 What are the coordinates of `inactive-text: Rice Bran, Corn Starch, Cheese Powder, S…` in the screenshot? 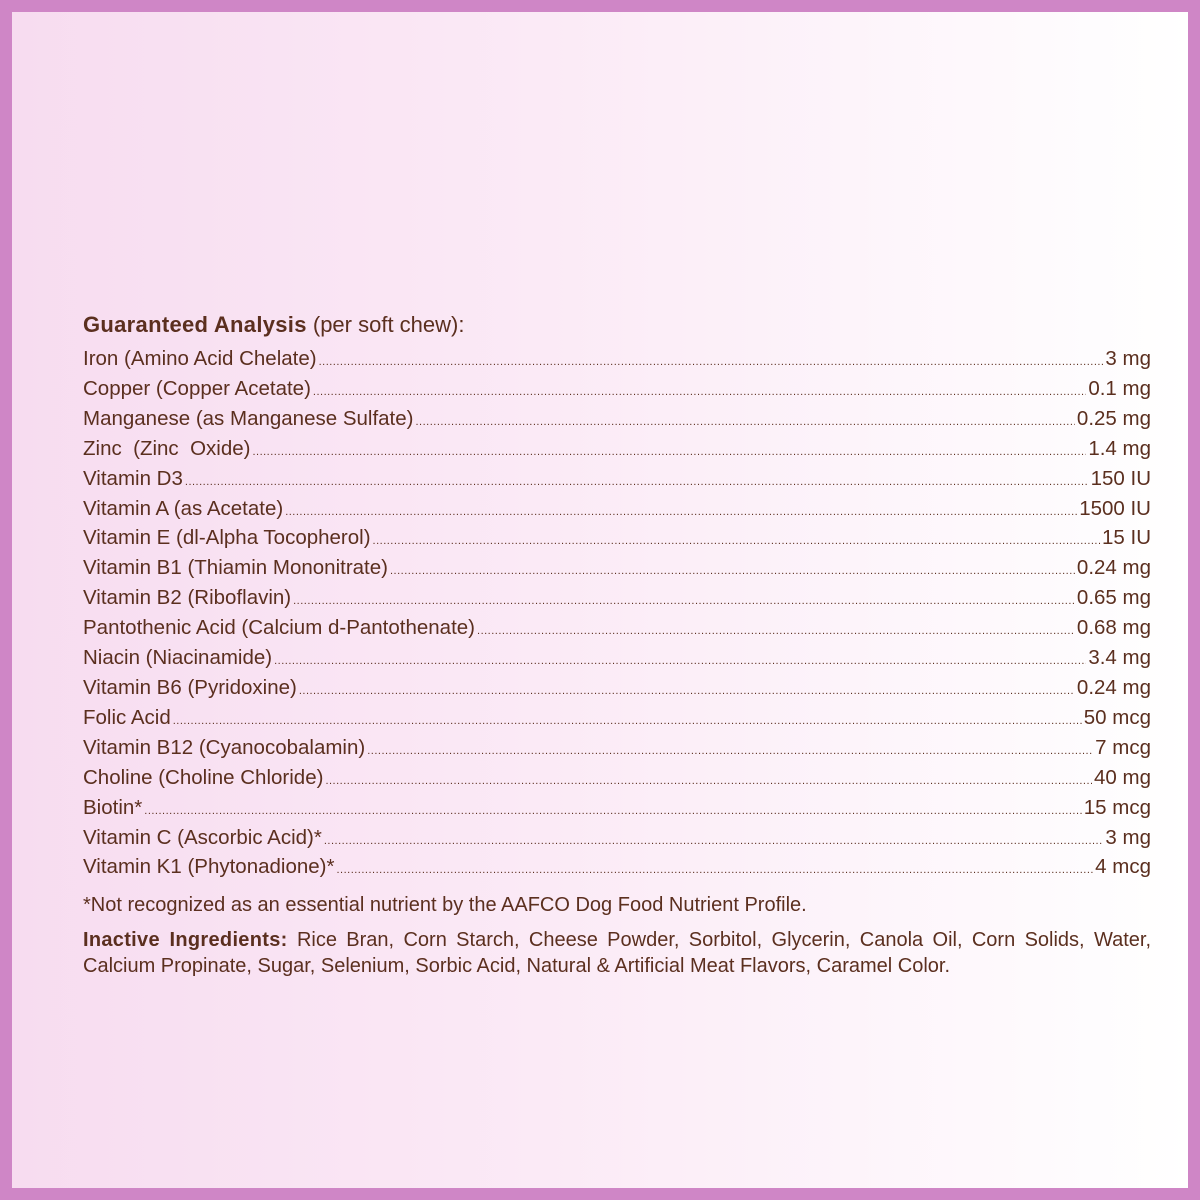 It's located at (617, 953).